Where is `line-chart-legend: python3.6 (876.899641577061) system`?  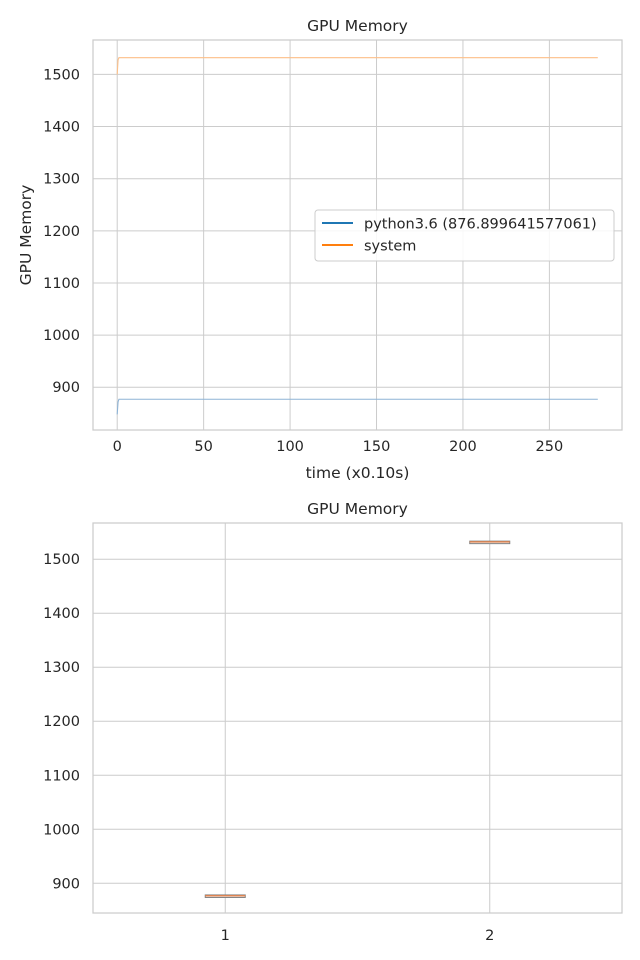 line-chart-legend: python3.6 (876.899641577061) system is located at coordinates (464, 235).